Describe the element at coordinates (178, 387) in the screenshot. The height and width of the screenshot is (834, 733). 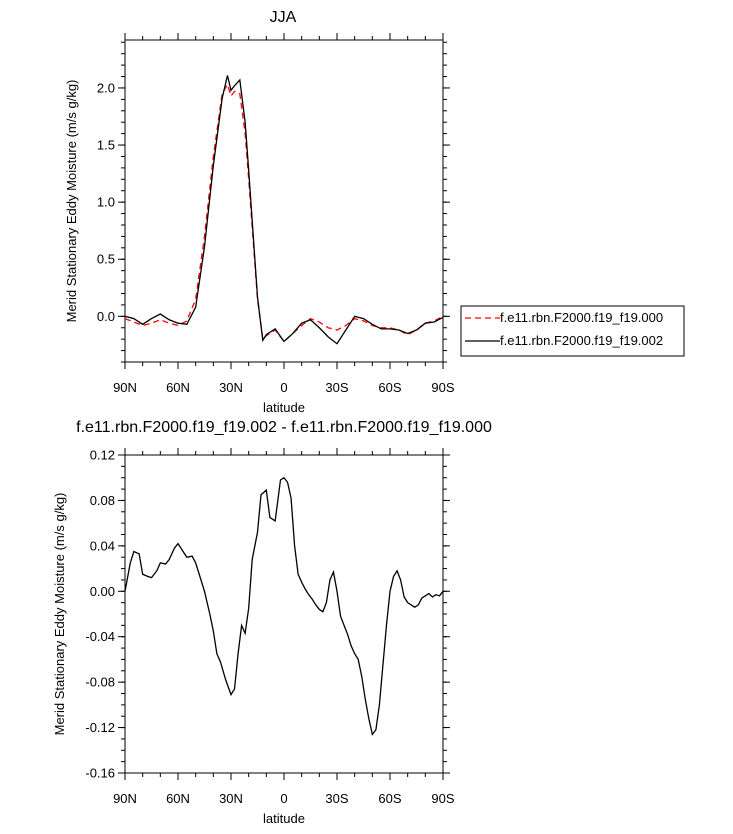
I see `top-x-tick-label: 60N` at that location.